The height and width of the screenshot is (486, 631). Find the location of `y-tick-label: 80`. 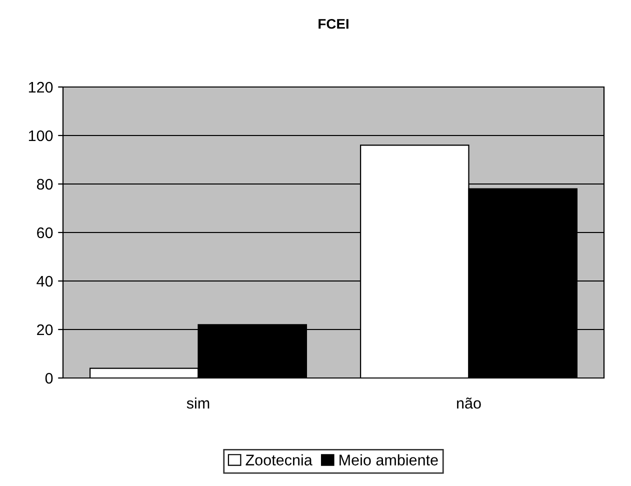

y-tick-label: 80 is located at coordinates (44, 184).